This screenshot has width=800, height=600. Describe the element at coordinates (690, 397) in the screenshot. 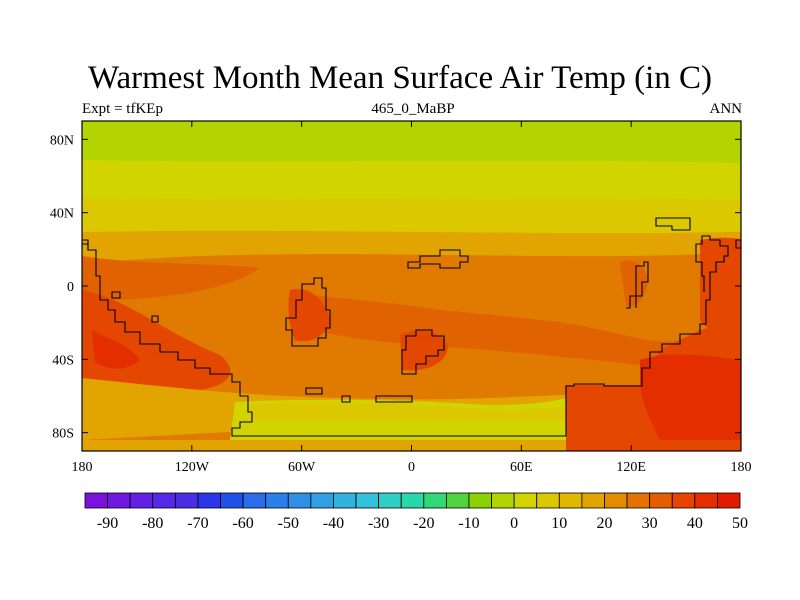

I see `region-southeast-hot` at that location.